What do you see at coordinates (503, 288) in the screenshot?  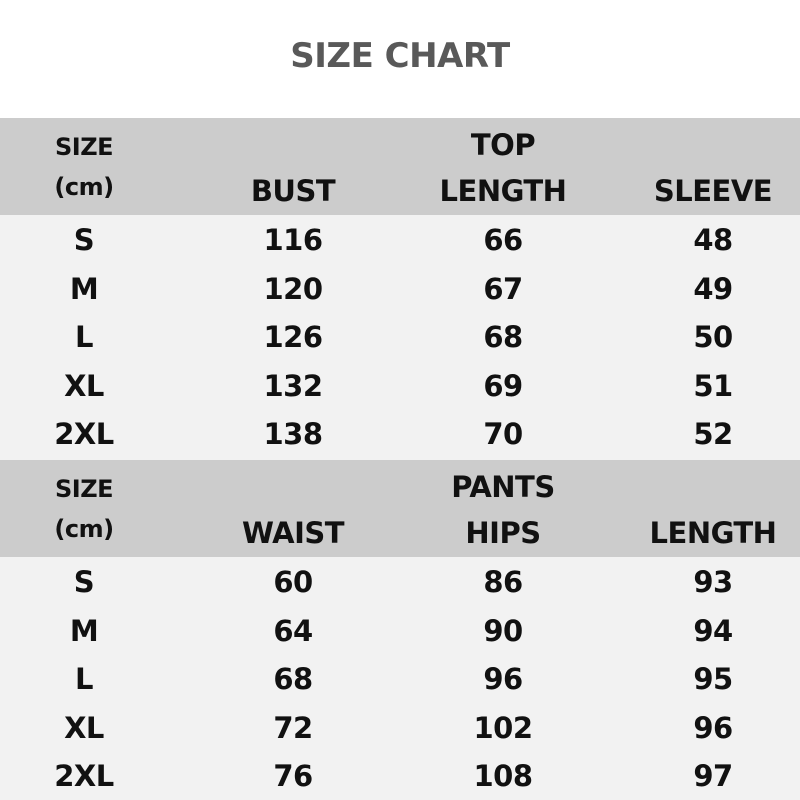 I see `table-cell: 67` at bounding box center [503, 288].